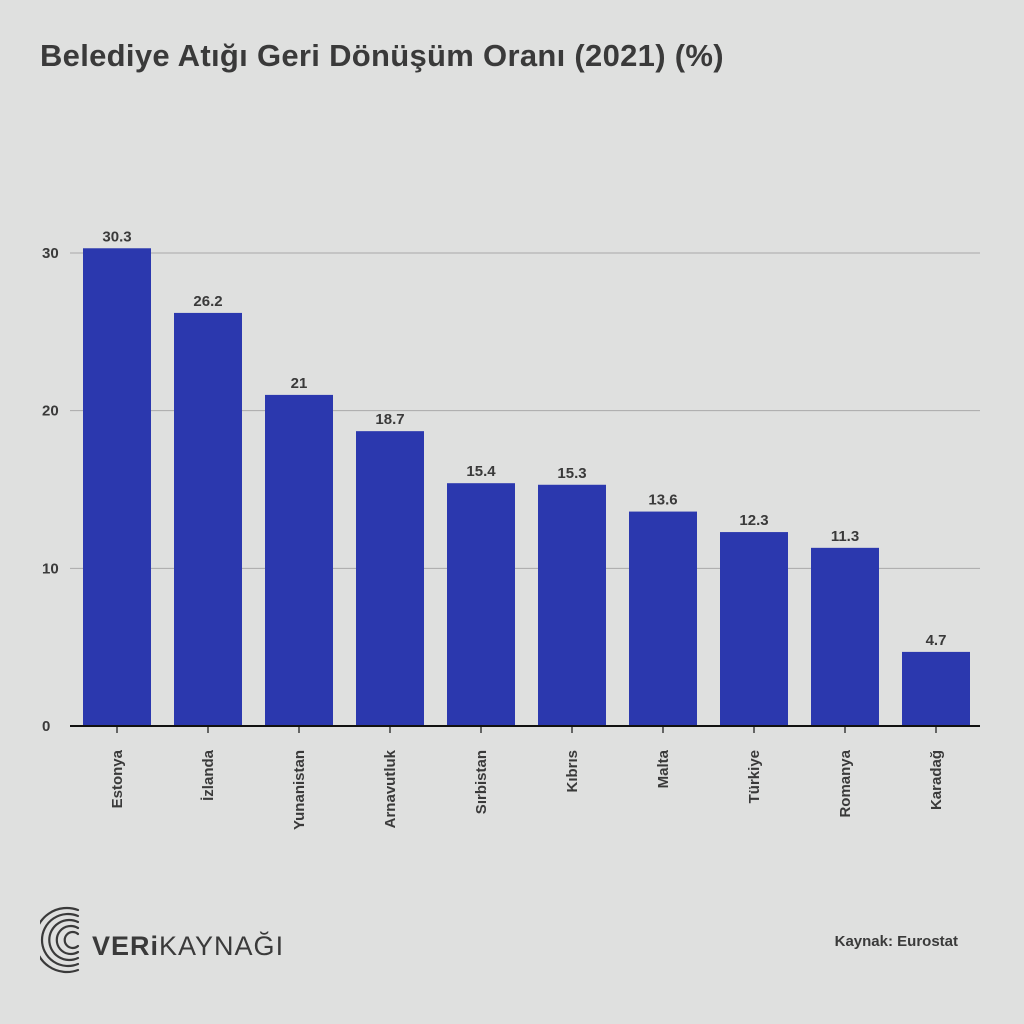 The width and height of the screenshot is (1024, 1024). I want to click on x-tick-label: Türkiye, so click(754, 776).